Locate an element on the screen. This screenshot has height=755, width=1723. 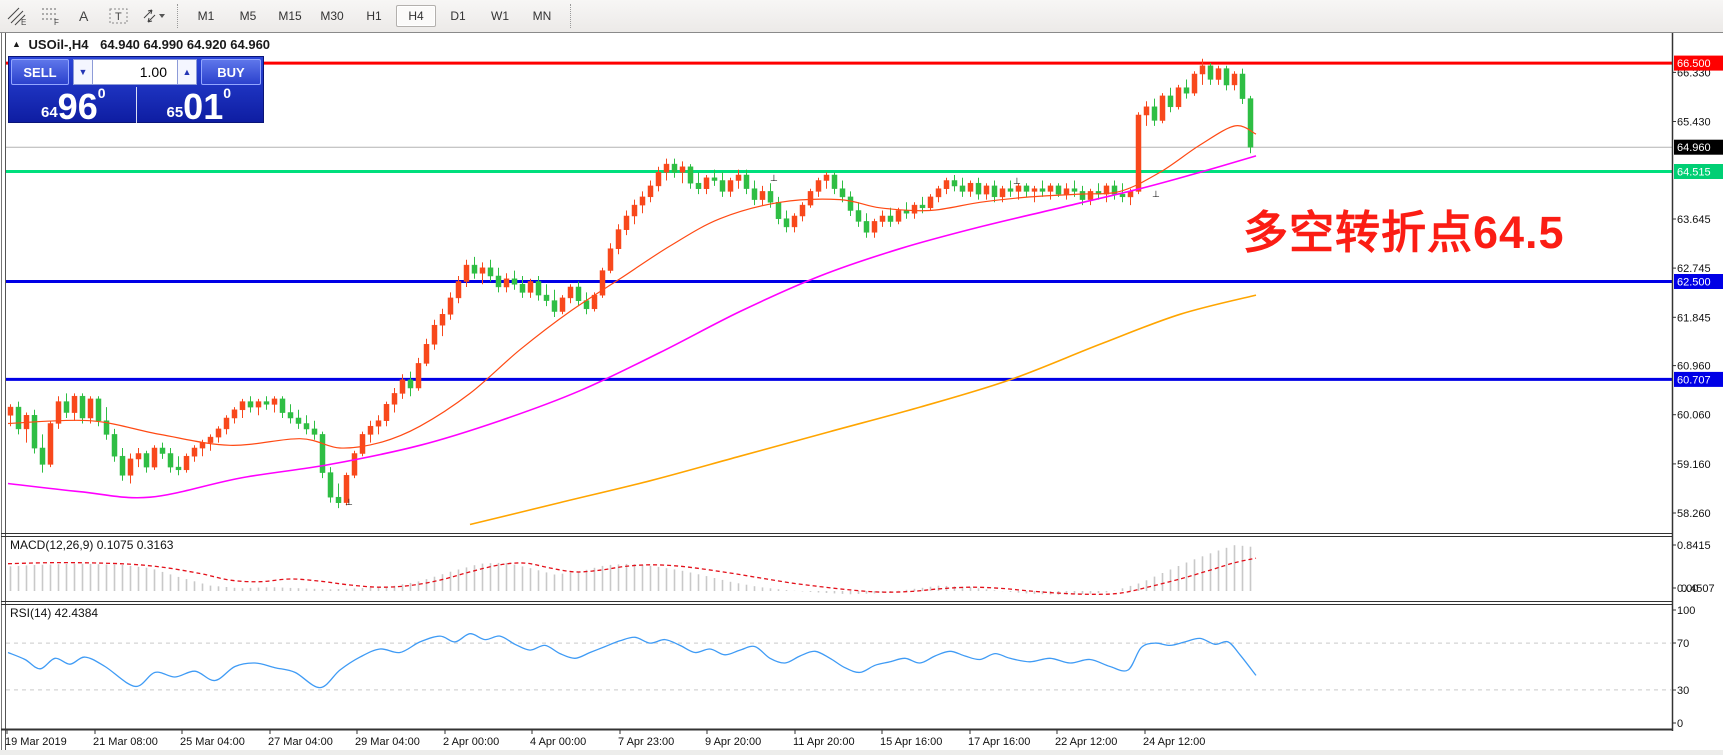
toolbar: E F A T M1 M5 M15 M30 H1 H4 D1 W1 MN is located at coordinates (861, 16).